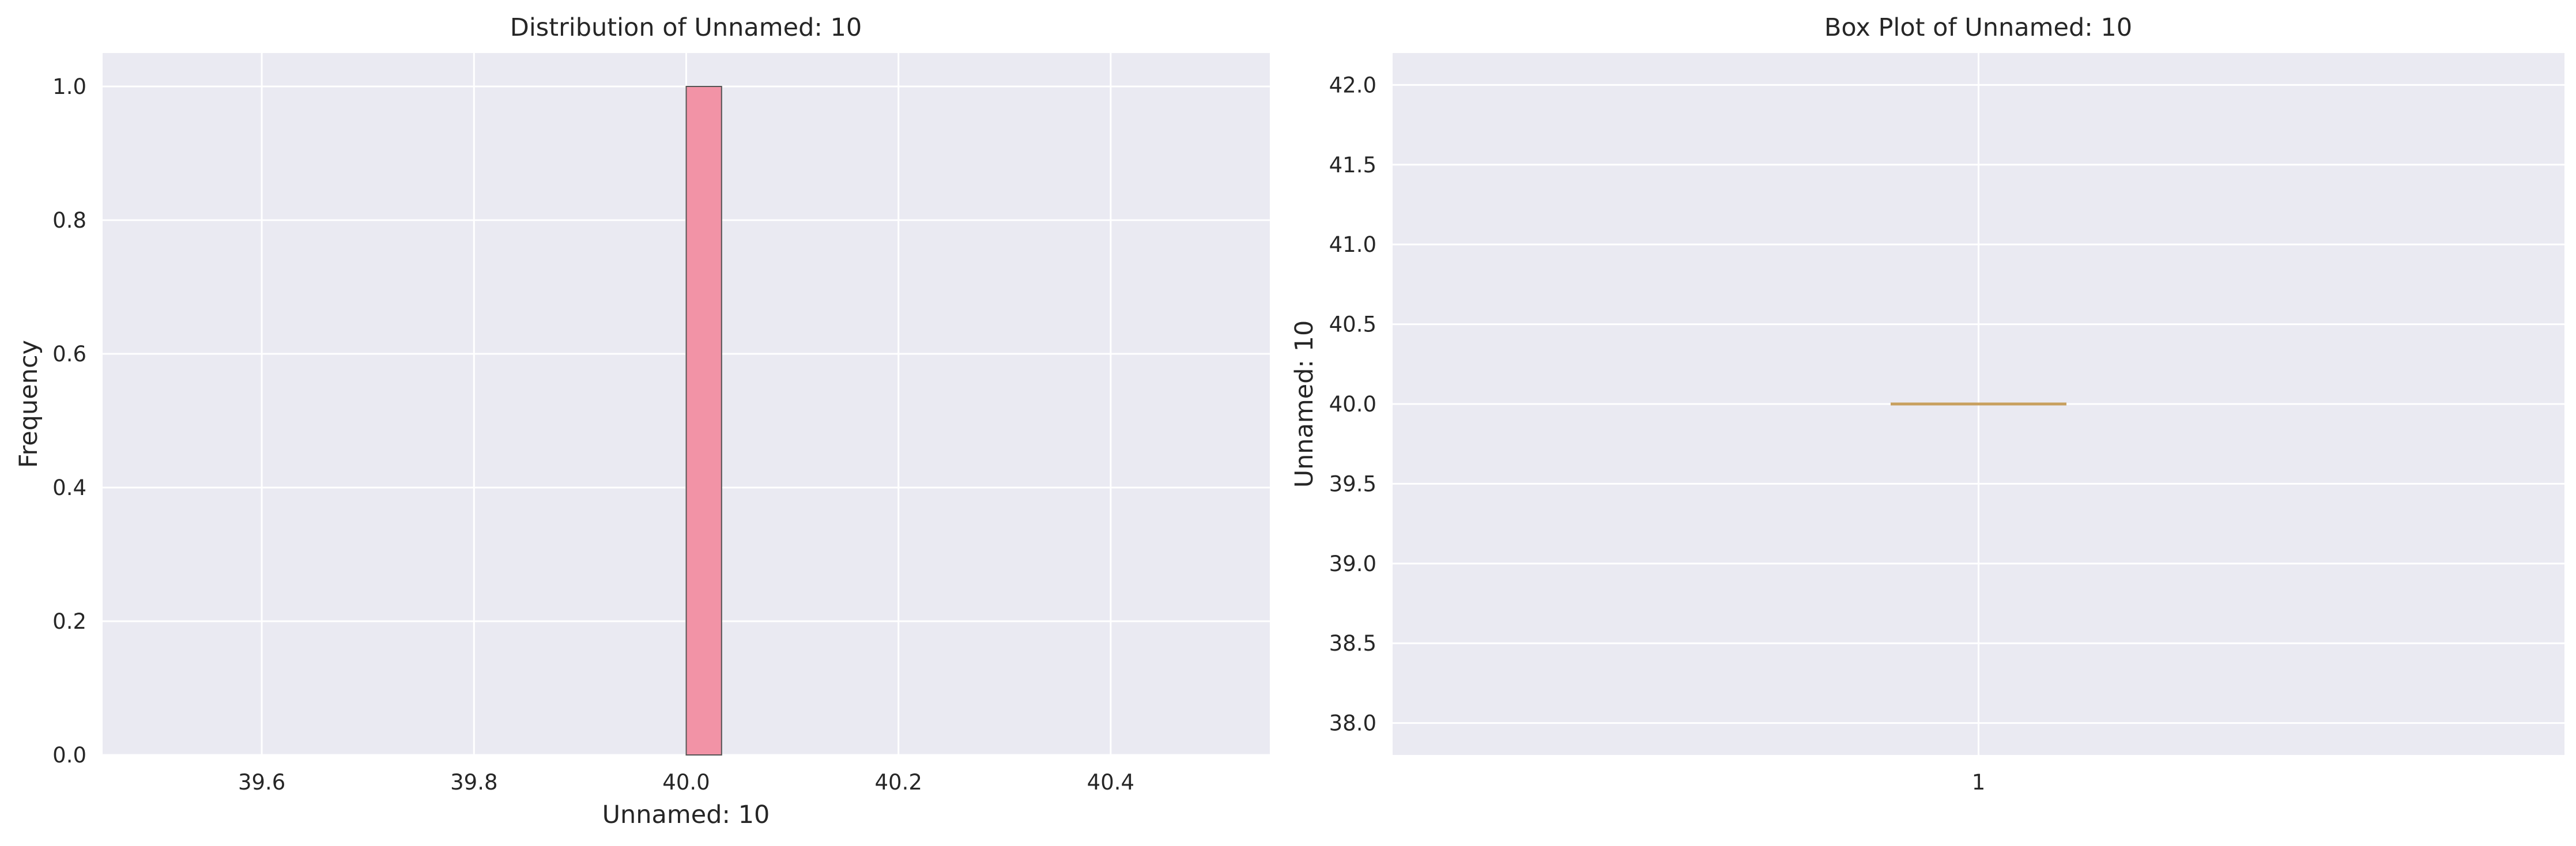  What do you see at coordinates (69, 756) in the screenshot?
I see `histogram-y-tick-label: 0.0` at bounding box center [69, 756].